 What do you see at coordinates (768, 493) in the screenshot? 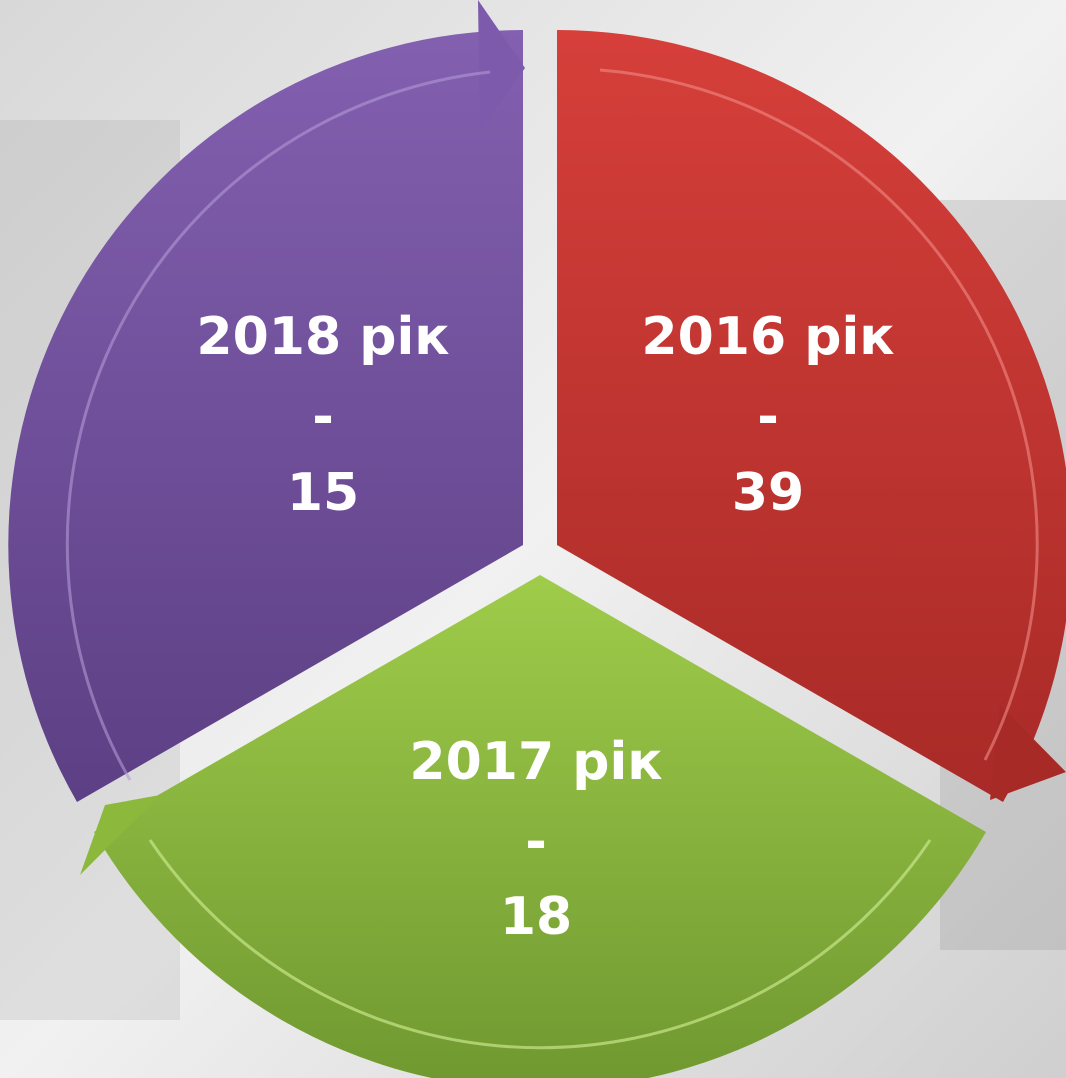
I see `node-value: 39` at bounding box center [768, 493].